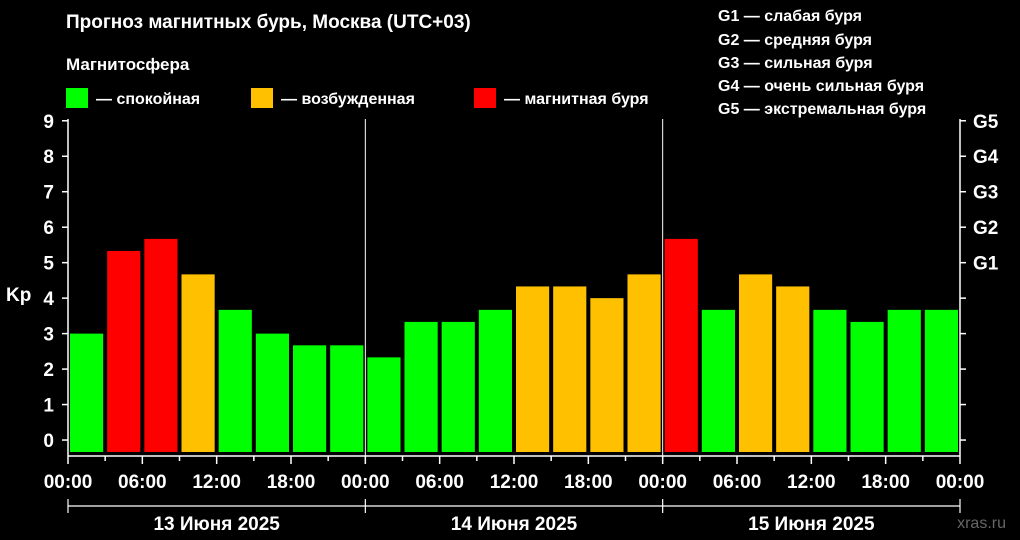 The width and height of the screenshot is (1020, 540). Describe the element at coordinates (986, 157) in the screenshot. I see `storm-level-label: G4` at that location.